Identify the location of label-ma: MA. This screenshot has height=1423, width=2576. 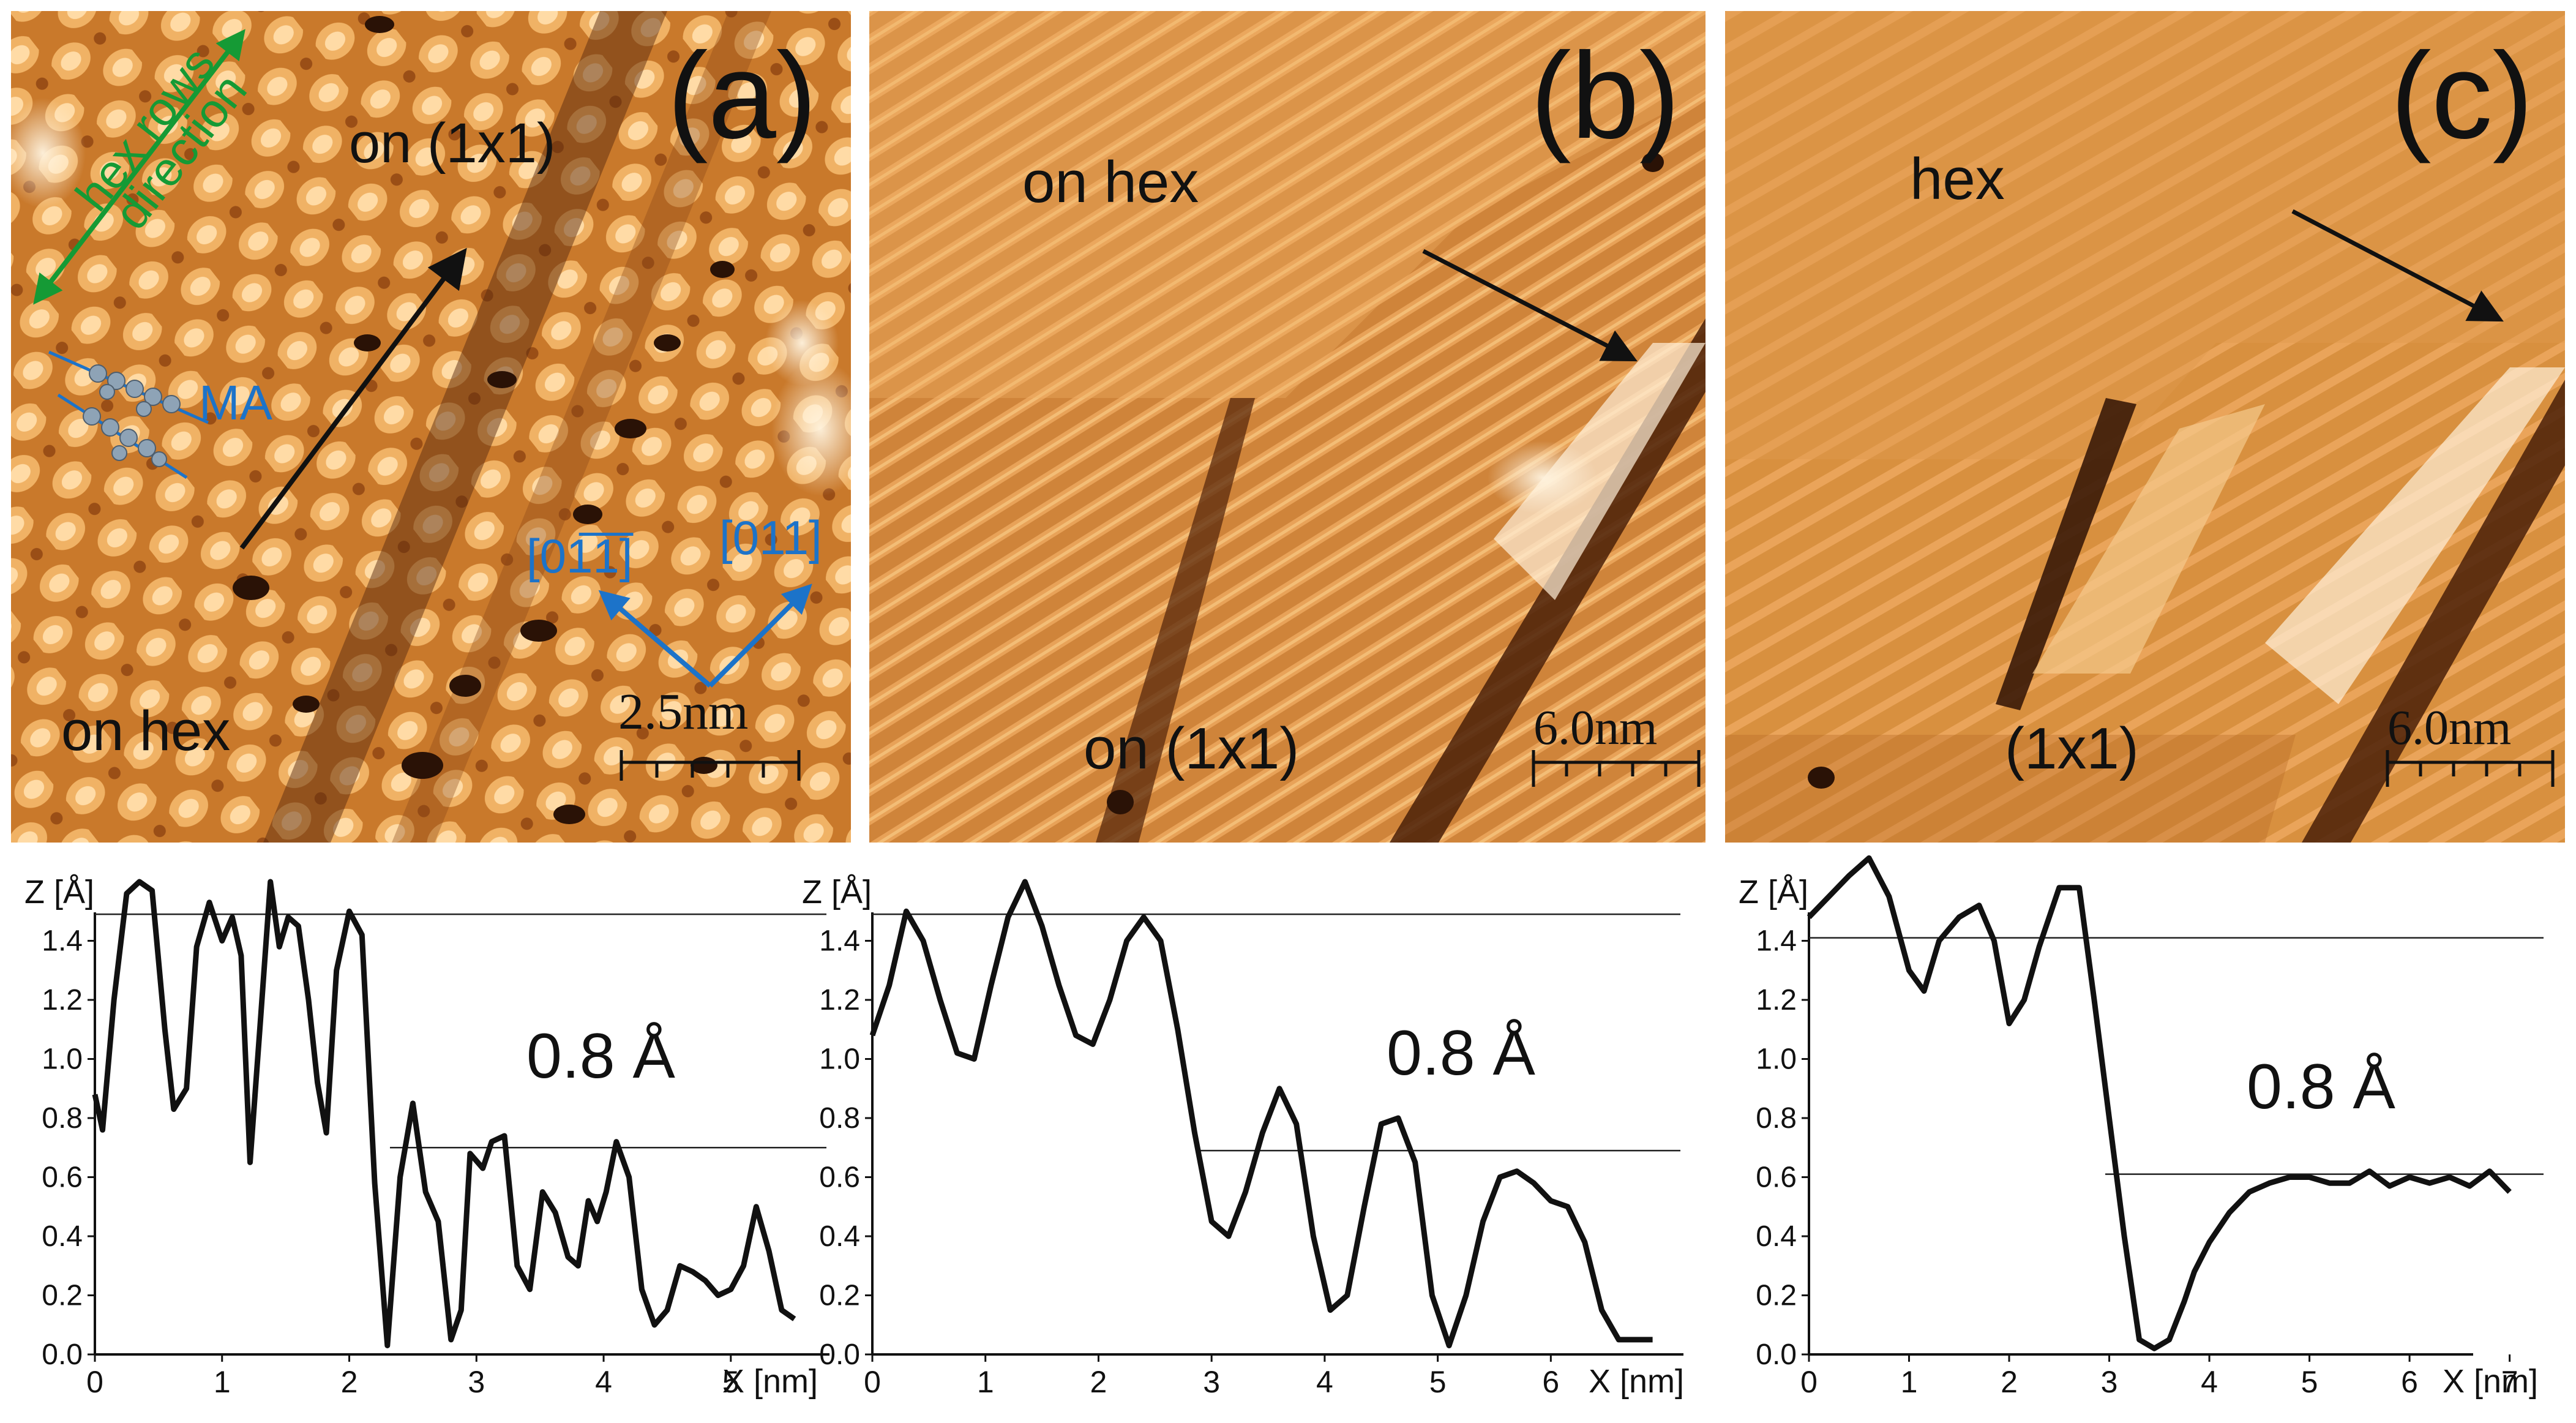
(236, 402).